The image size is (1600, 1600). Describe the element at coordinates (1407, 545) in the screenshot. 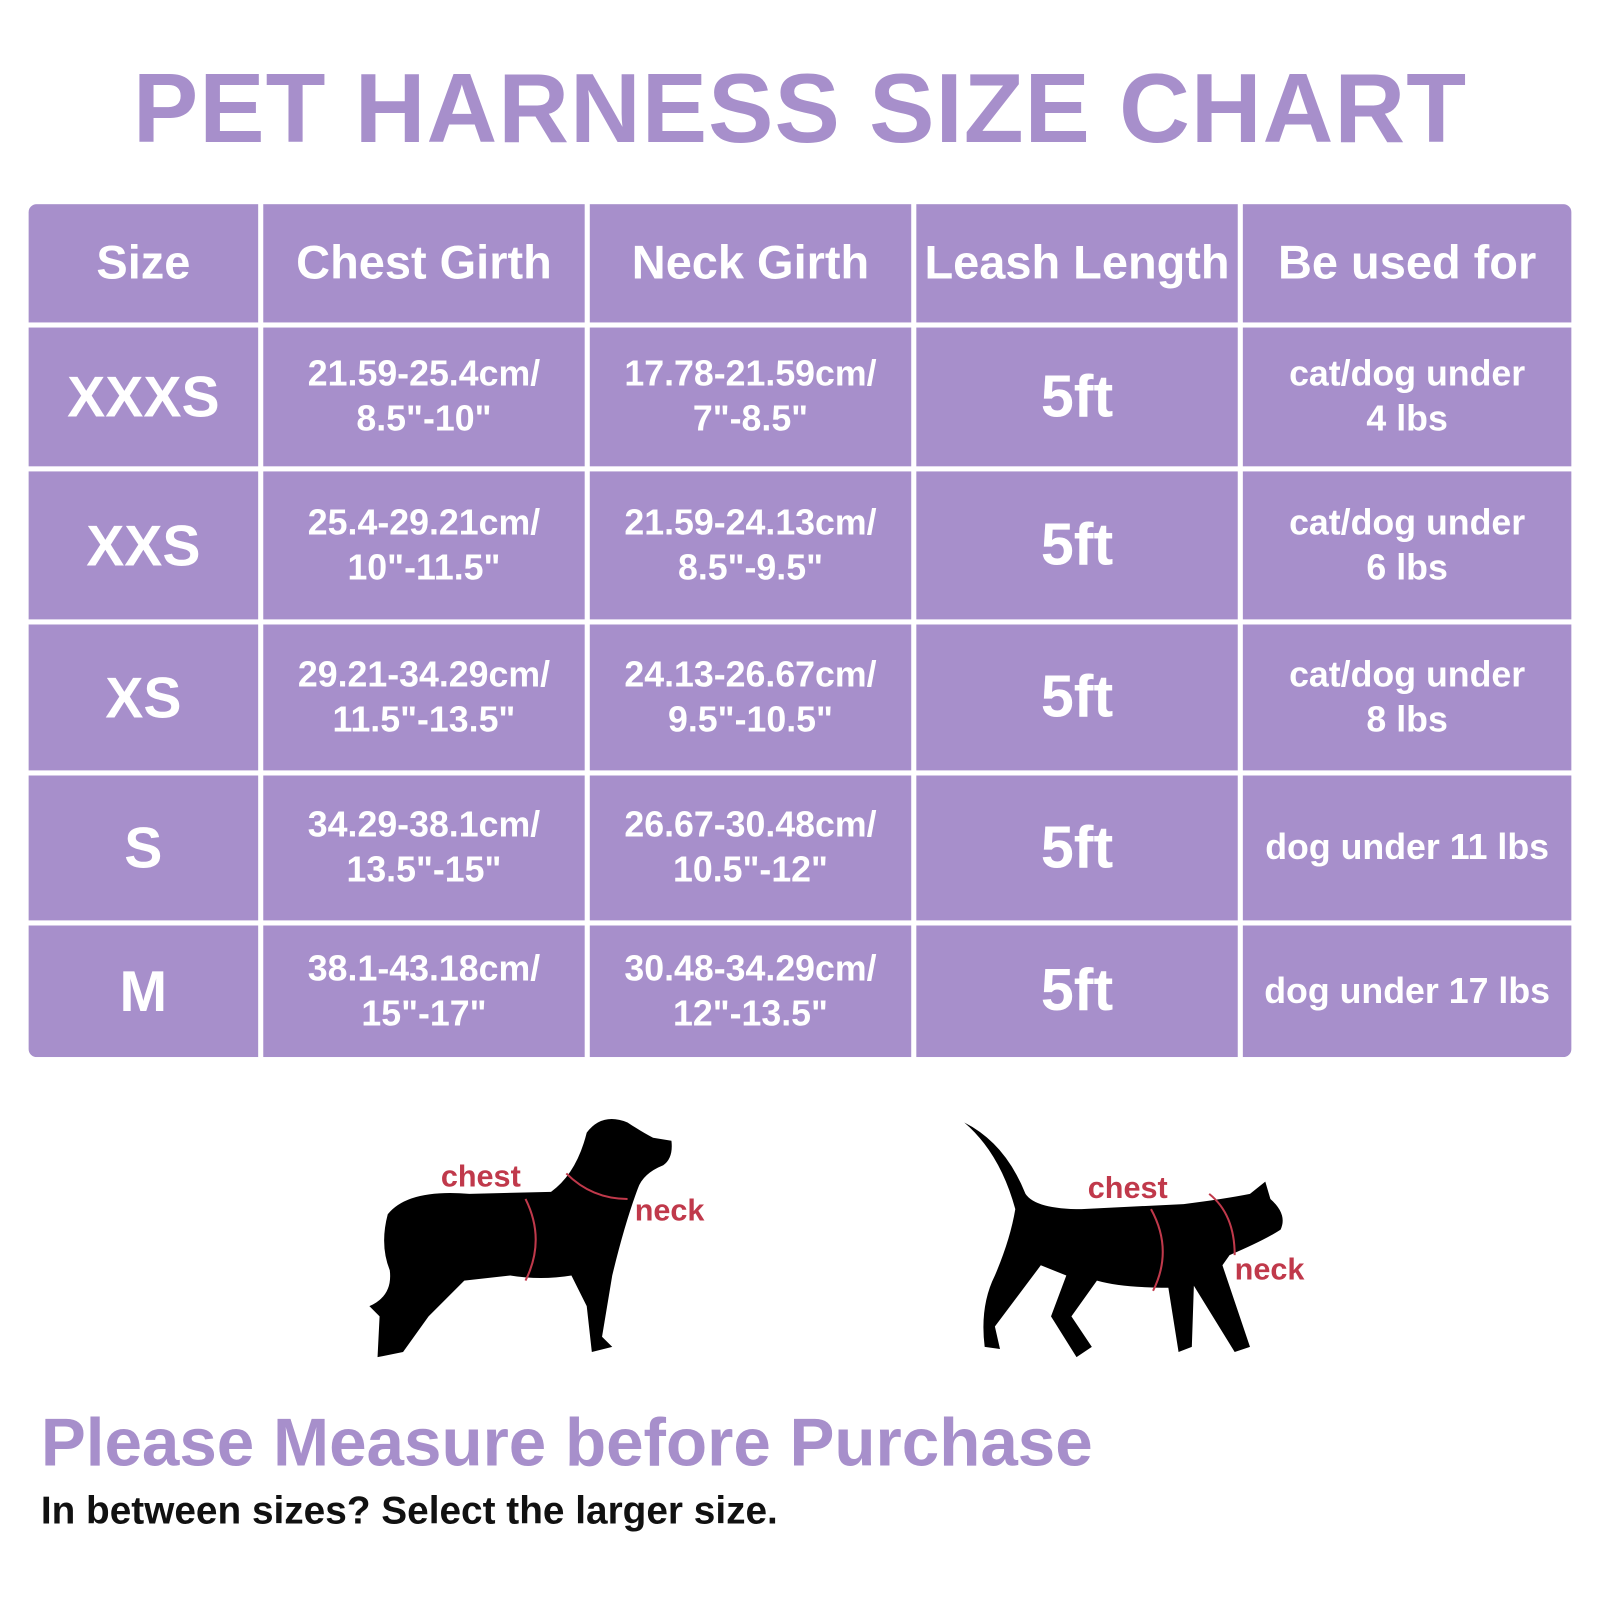

I see `table-cell: cat/dog under 6 lbs` at that location.